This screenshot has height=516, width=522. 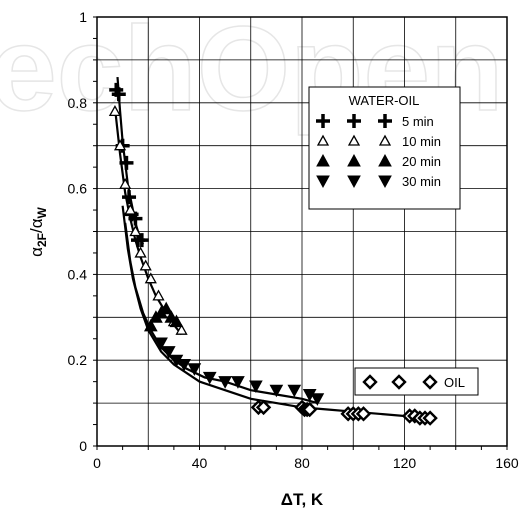 I want to click on y-axis-title-sub2: W, so click(x=42, y=212).